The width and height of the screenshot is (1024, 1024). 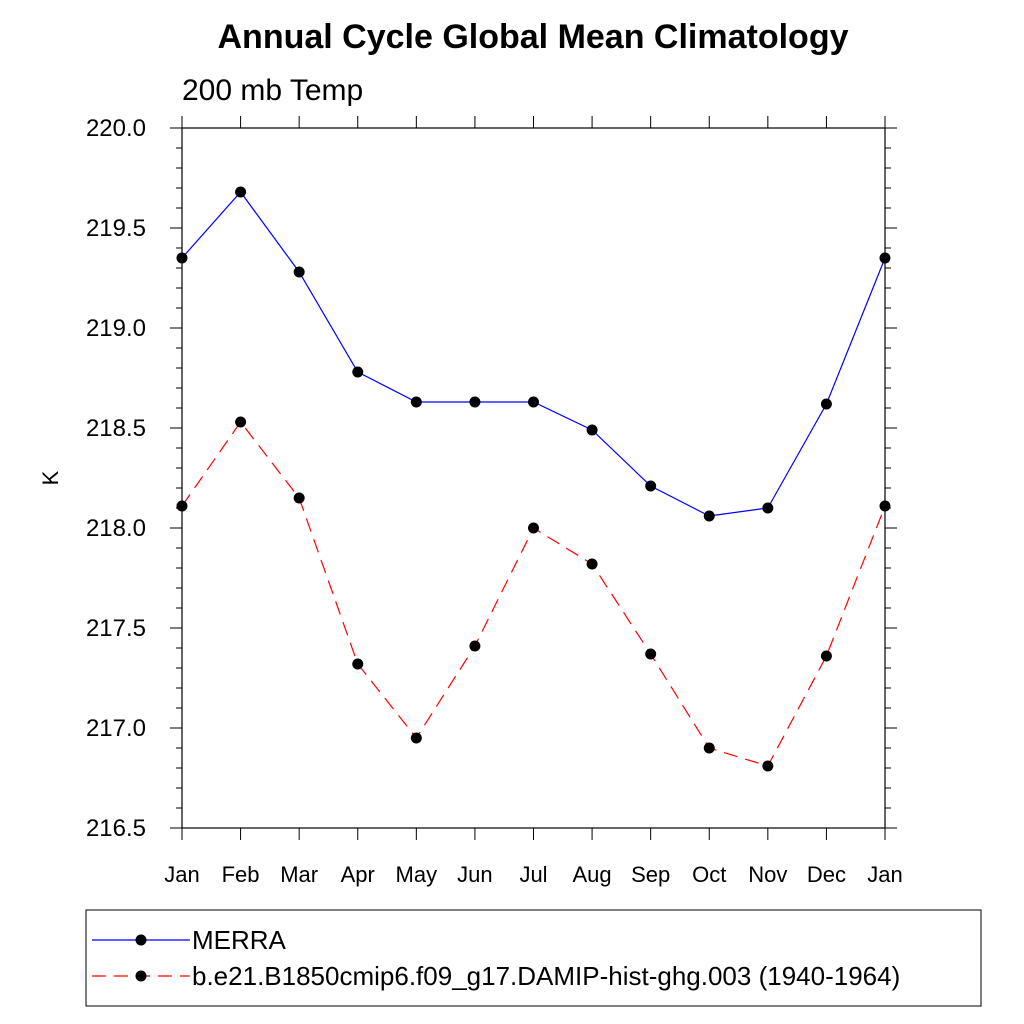 I want to click on x-tick-label: Aug, so click(x=592, y=874).